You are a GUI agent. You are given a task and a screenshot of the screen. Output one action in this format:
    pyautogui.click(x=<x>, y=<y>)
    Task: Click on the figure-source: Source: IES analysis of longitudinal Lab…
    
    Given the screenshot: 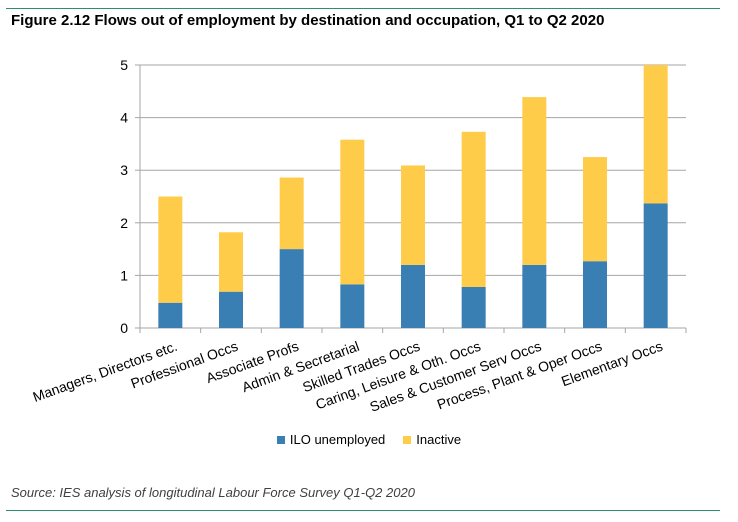 What is the action you would take?
    pyautogui.click(x=213, y=492)
    